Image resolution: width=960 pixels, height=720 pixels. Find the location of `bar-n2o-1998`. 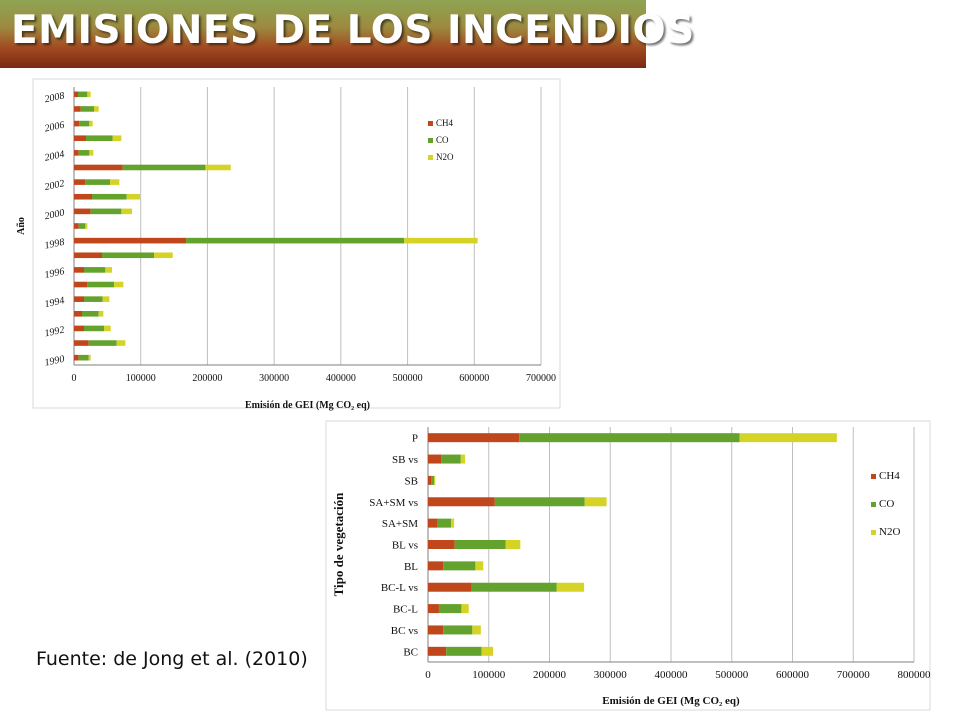

bar-n2o-1998 is located at coordinates (441, 240).